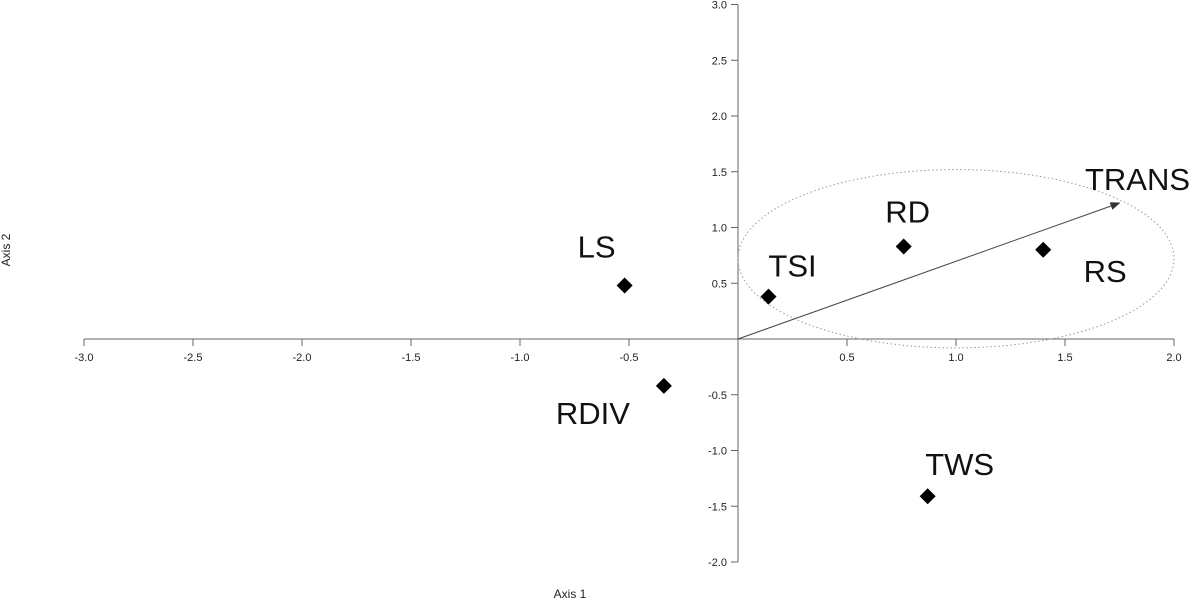 This screenshot has width=1200, height=602. What do you see at coordinates (929, 271) in the screenshot?
I see `trans-vector-arrow` at bounding box center [929, 271].